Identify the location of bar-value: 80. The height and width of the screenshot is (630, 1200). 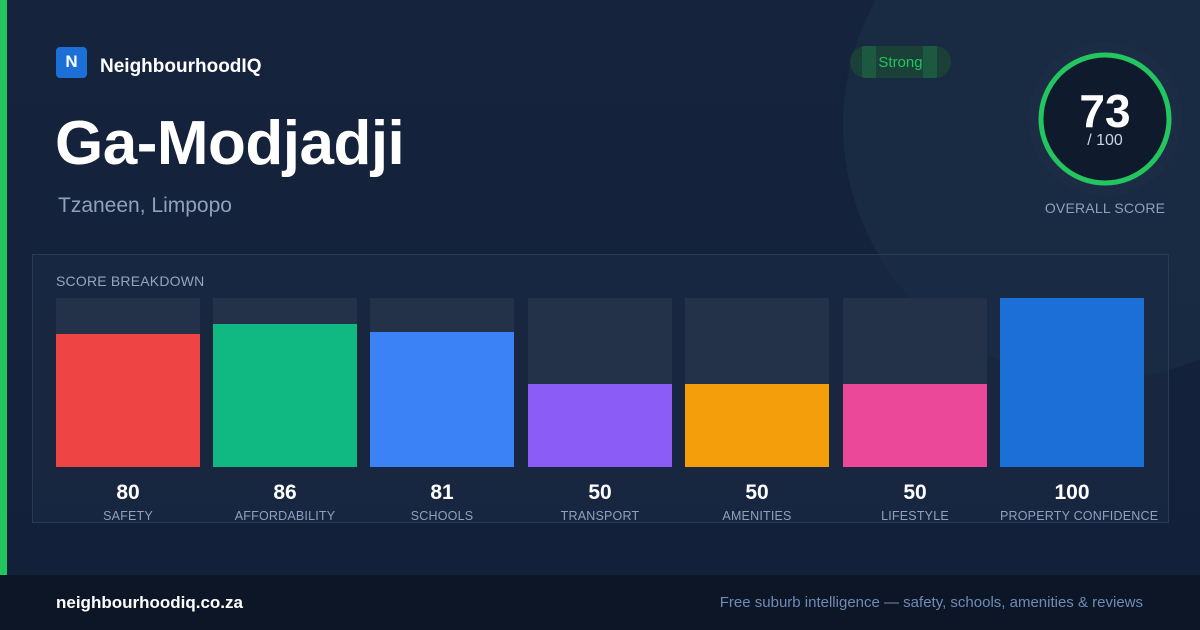
(128, 492).